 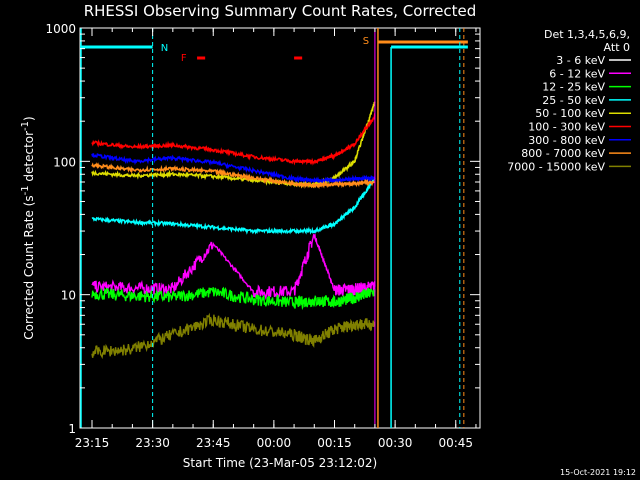 What do you see at coordinates (580, 60) in the screenshot?
I see `legend-label: 3 - 6 keV` at bounding box center [580, 60].